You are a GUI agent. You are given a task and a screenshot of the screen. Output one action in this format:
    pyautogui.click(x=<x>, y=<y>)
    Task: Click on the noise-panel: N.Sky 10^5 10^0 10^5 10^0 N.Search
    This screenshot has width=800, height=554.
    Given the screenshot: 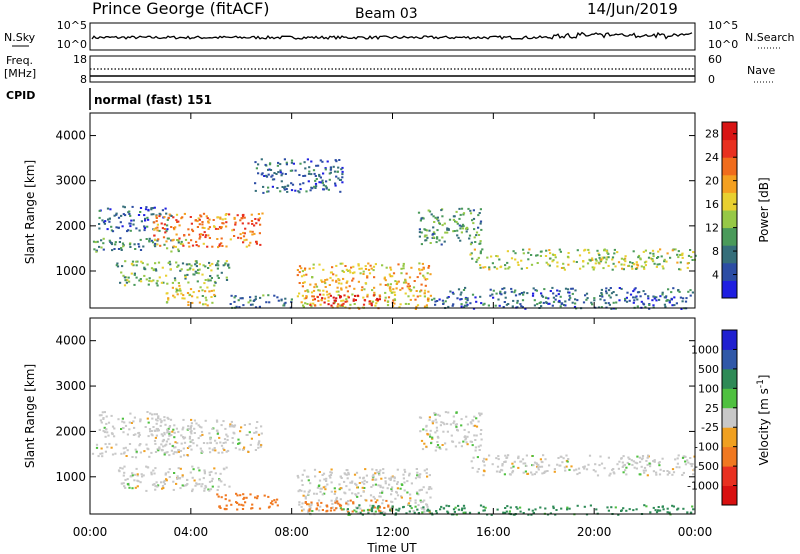 What is the action you would take?
    pyautogui.click(x=399, y=35)
    